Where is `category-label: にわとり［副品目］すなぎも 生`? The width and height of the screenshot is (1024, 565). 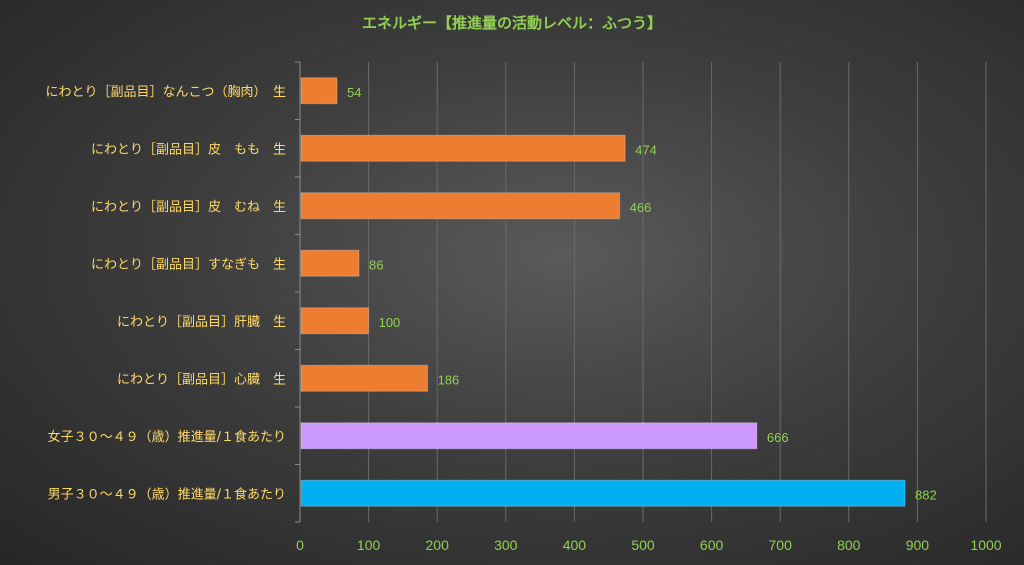
category-label: にわとり［副品目］すなぎも 生 is located at coordinates (188, 264).